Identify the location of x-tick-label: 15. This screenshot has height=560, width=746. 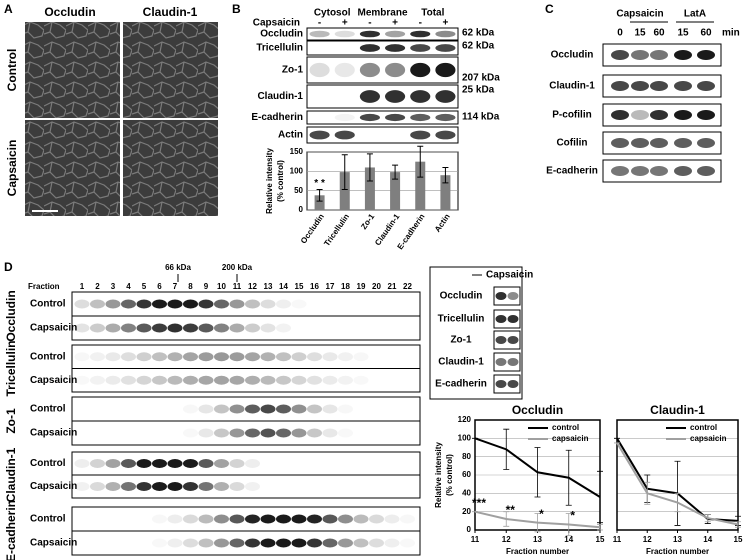
(738, 539).